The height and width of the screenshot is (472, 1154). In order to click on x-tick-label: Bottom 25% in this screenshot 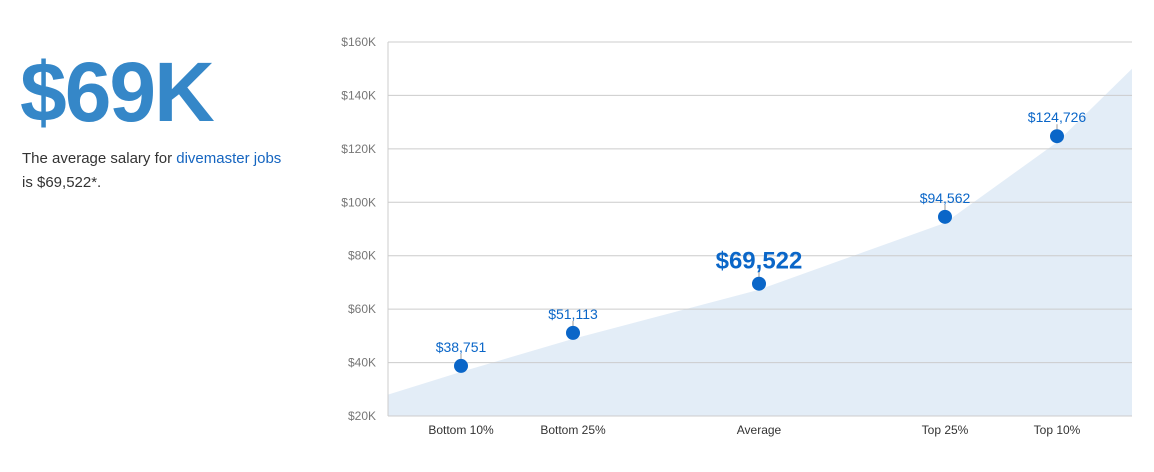, I will do `click(573, 430)`.